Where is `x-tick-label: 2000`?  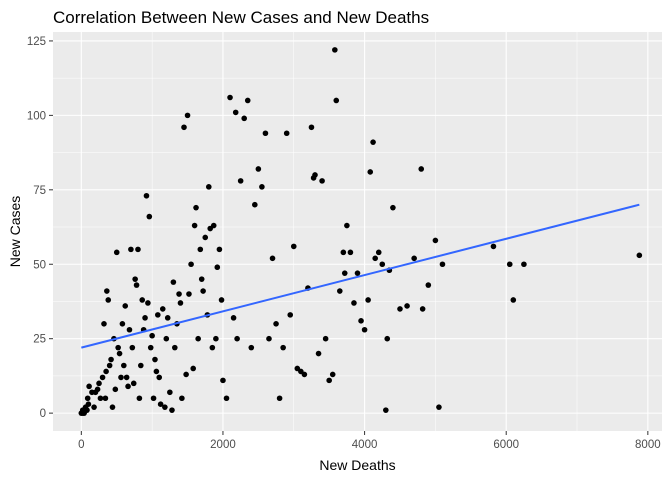
x-tick-label: 2000 is located at coordinates (223, 445).